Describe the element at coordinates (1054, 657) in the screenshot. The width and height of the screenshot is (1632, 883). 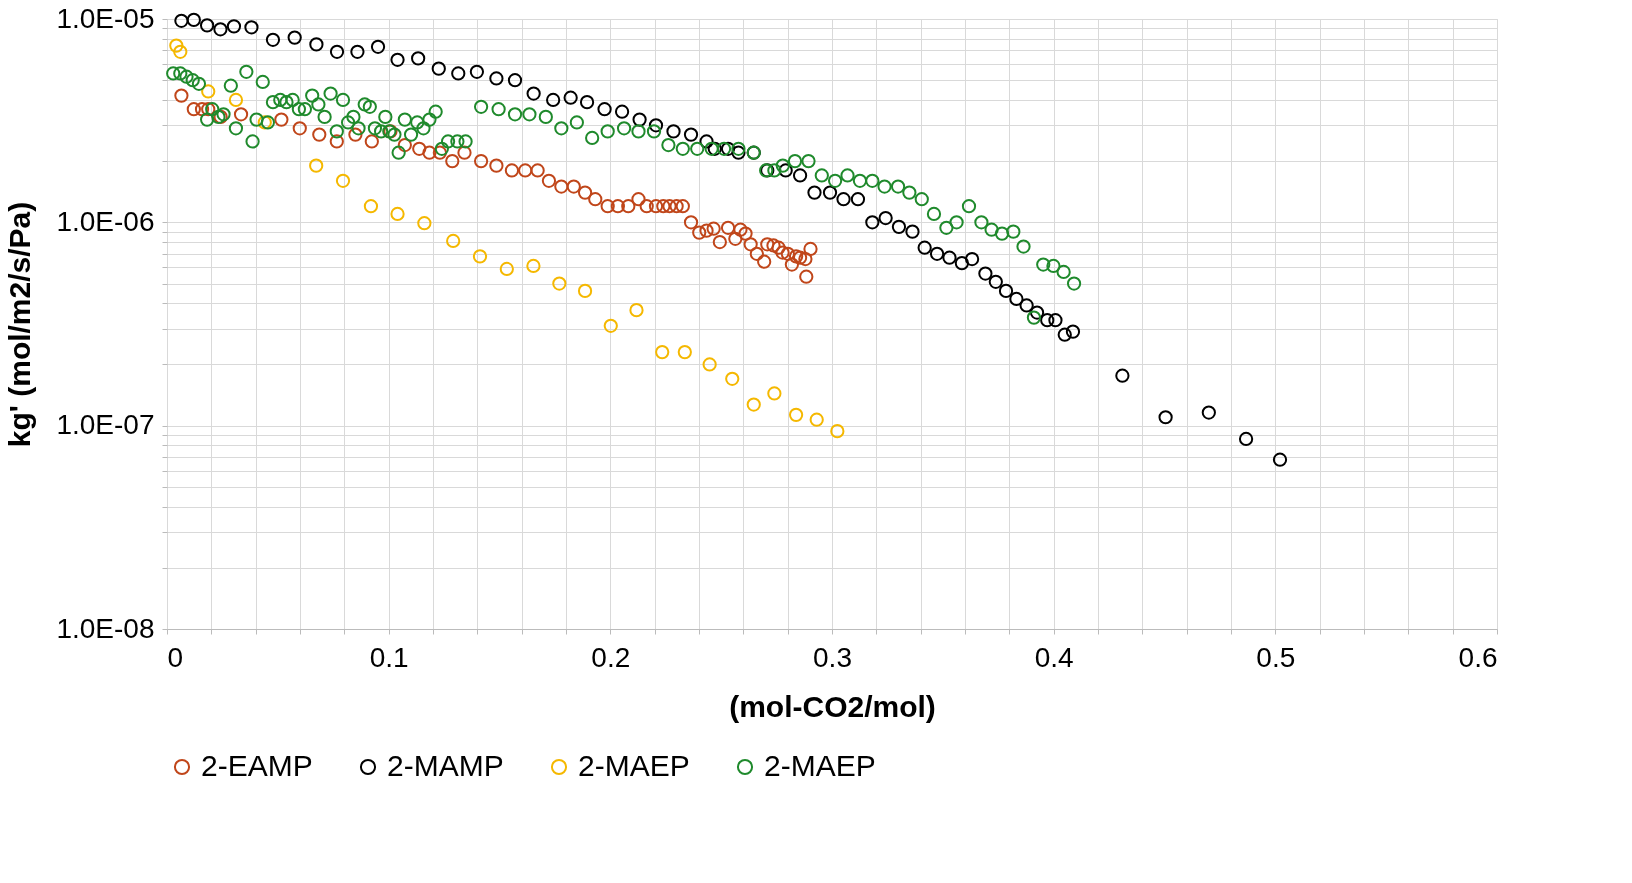
I see `x-tick-label: 0.4` at that location.